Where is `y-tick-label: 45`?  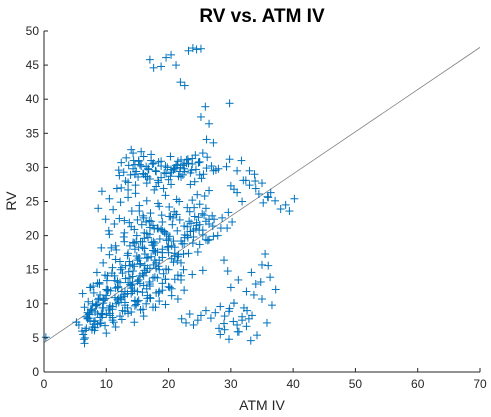
y-tick-label: 45 is located at coordinates (33, 65).